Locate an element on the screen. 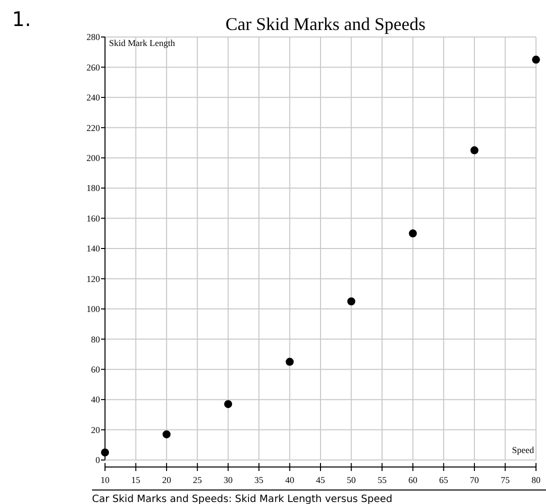 The height and width of the screenshot is (504, 546). y-tick-label: 20 is located at coordinates (95, 429).